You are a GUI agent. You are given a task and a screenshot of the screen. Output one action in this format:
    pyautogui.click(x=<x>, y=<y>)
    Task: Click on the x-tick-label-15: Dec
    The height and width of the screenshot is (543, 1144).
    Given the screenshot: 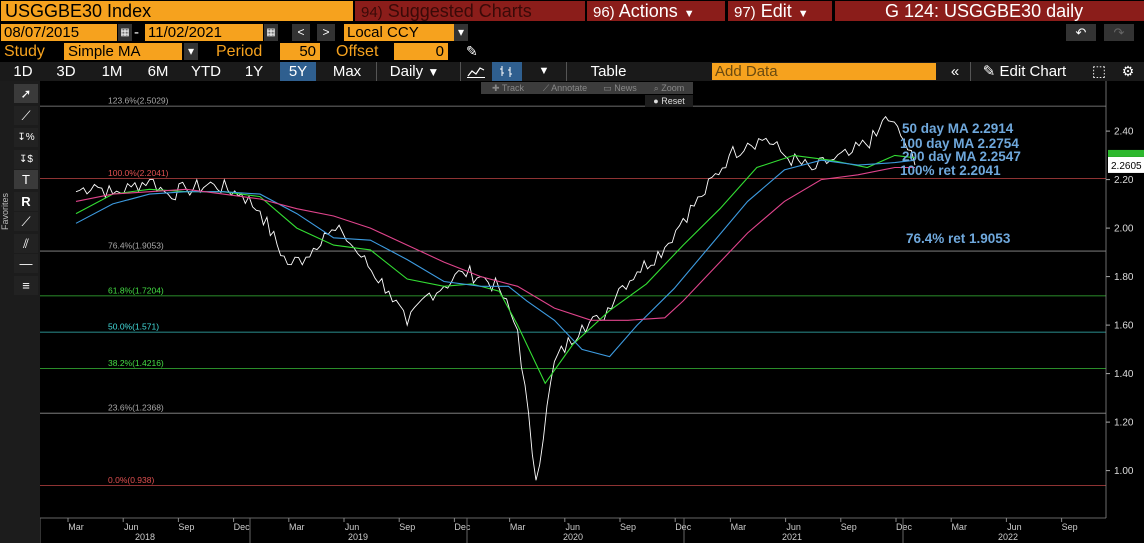 What is the action you would take?
    pyautogui.click(x=904, y=527)
    